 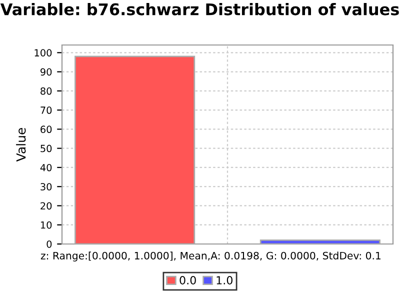 What do you see at coordinates (46, 91) in the screenshot?
I see `y-tick-label: 80` at bounding box center [46, 91].